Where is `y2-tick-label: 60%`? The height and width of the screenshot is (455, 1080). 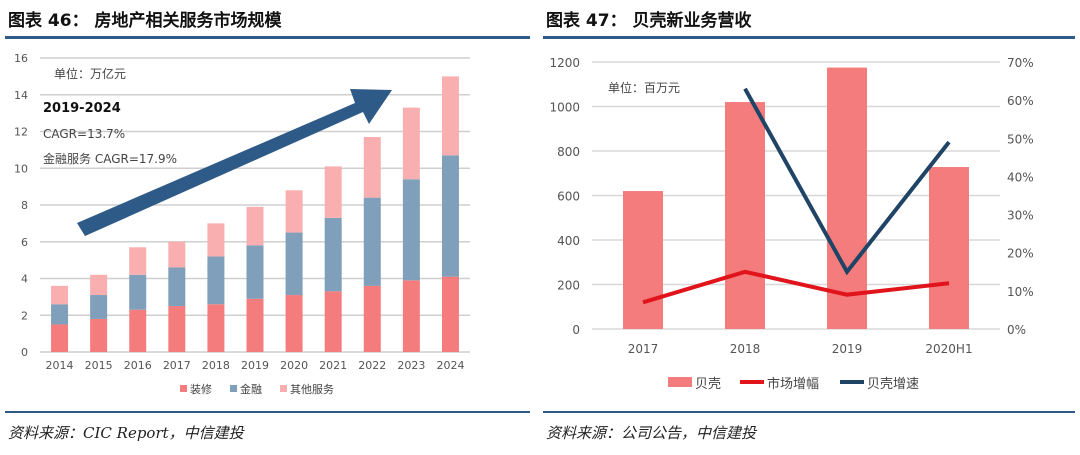 y2-tick-label: 60% is located at coordinates (1020, 101).